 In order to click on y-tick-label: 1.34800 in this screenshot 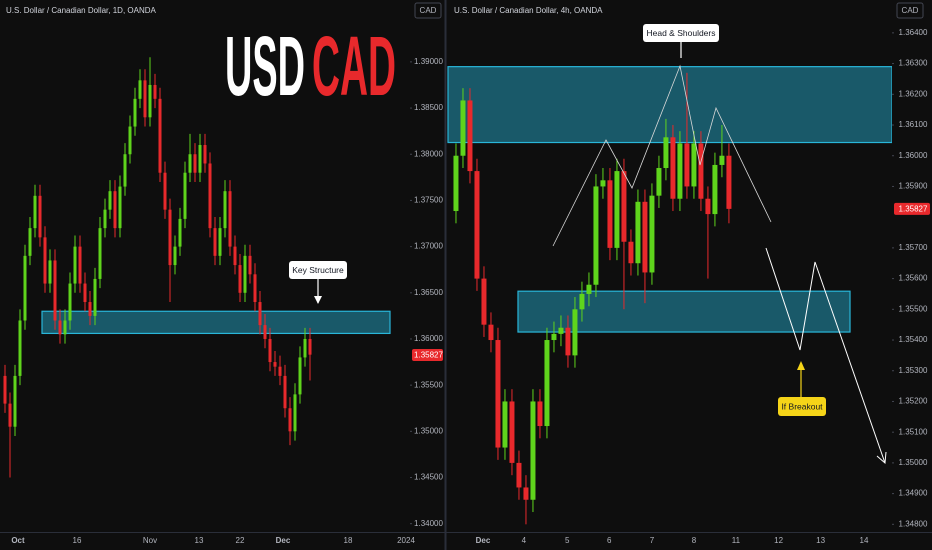, I will do `click(913, 523)`.